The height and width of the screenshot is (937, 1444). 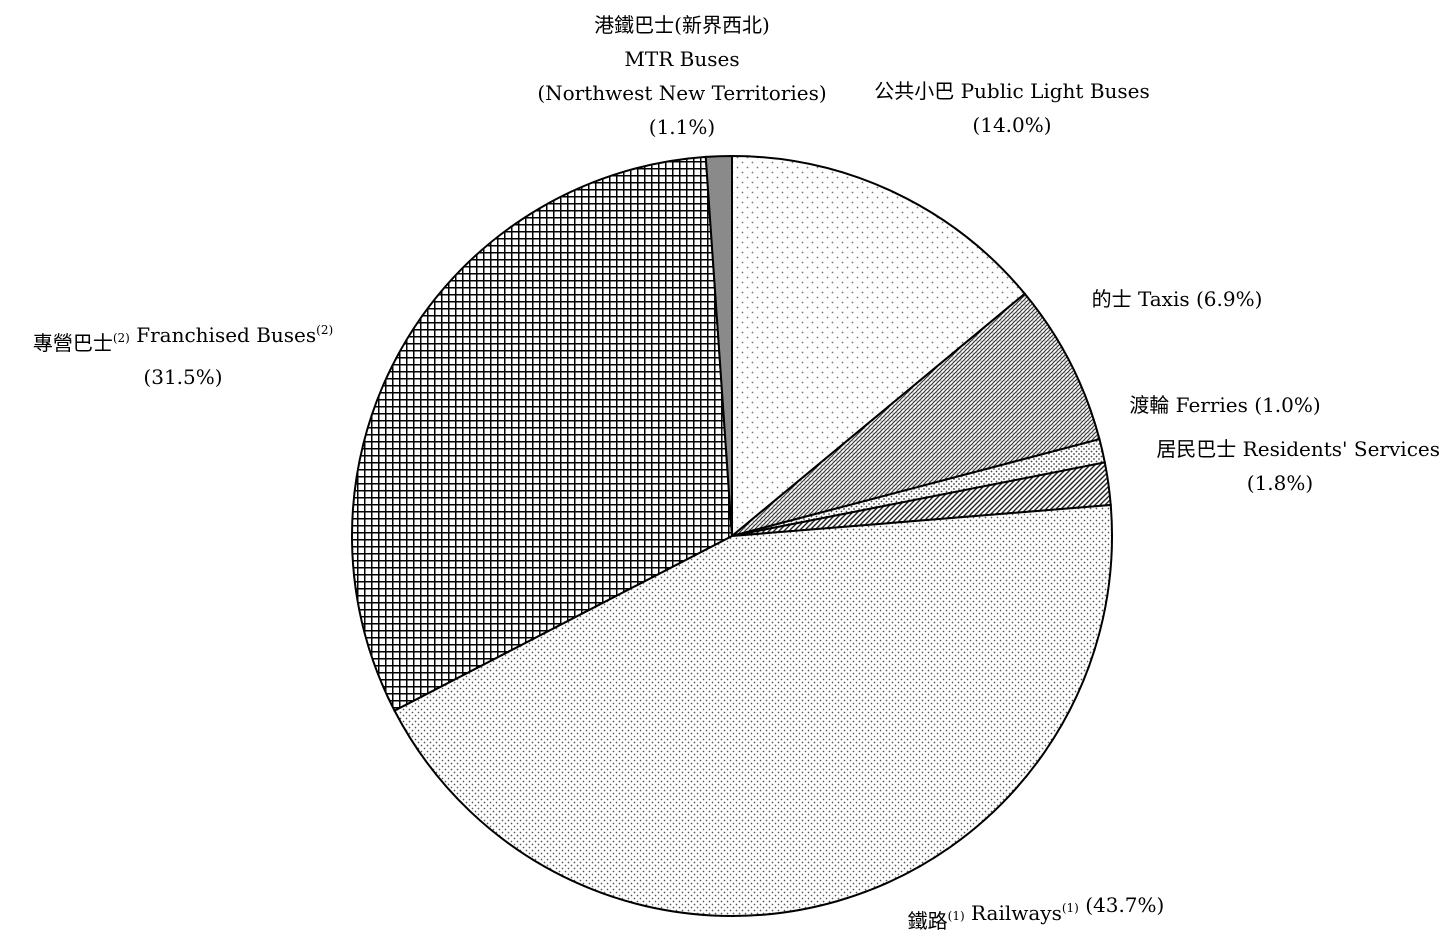 I want to click on slice-public-light-buses, so click(x=879, y=346).